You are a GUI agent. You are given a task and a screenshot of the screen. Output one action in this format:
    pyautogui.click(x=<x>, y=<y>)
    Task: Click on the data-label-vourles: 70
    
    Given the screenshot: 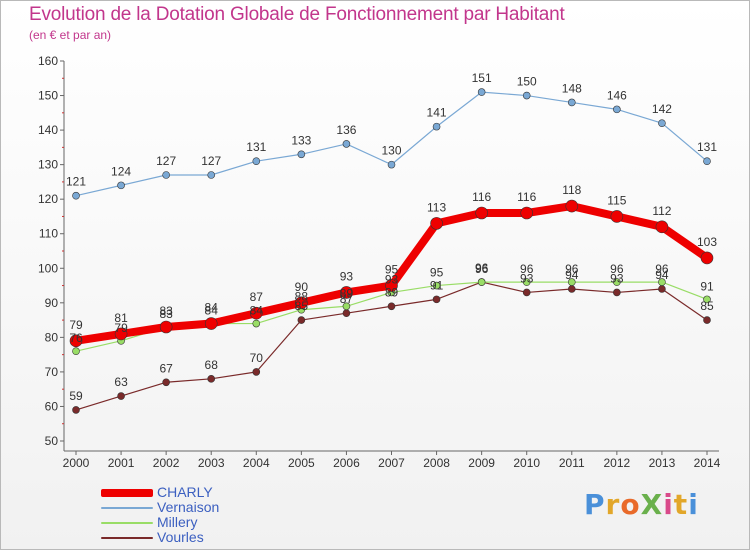 What is the action you would take?
    pyautogui.click(x=257, y=358)
    